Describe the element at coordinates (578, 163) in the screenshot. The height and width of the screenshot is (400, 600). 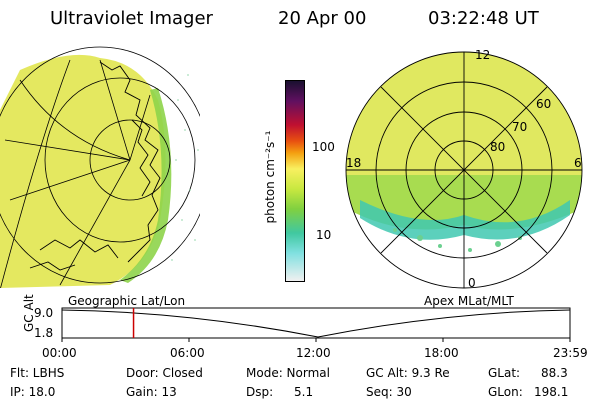
I see `mlt-label-6: 6` at that location.